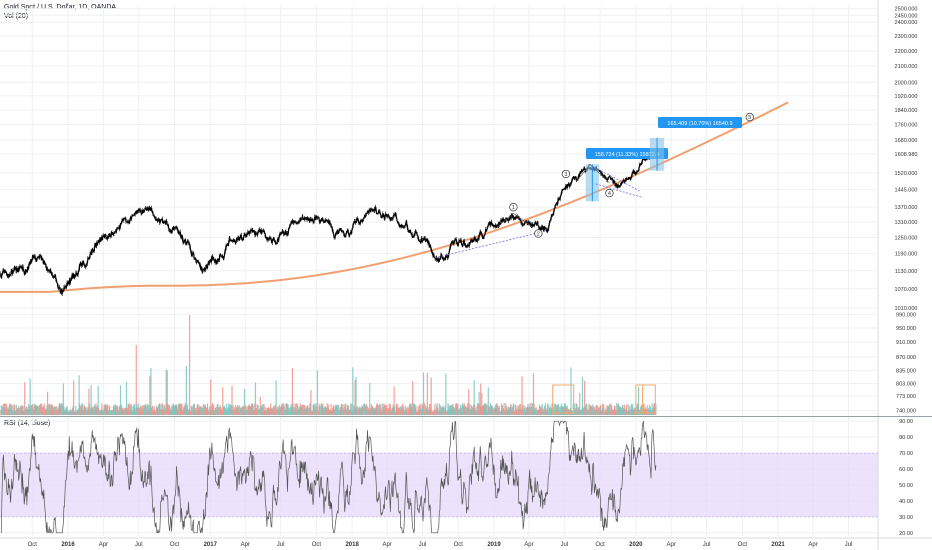 The height and width of the screenshot is (550, 932). I want to click on rsi-tick-label: 20.00, so click(906, 534).